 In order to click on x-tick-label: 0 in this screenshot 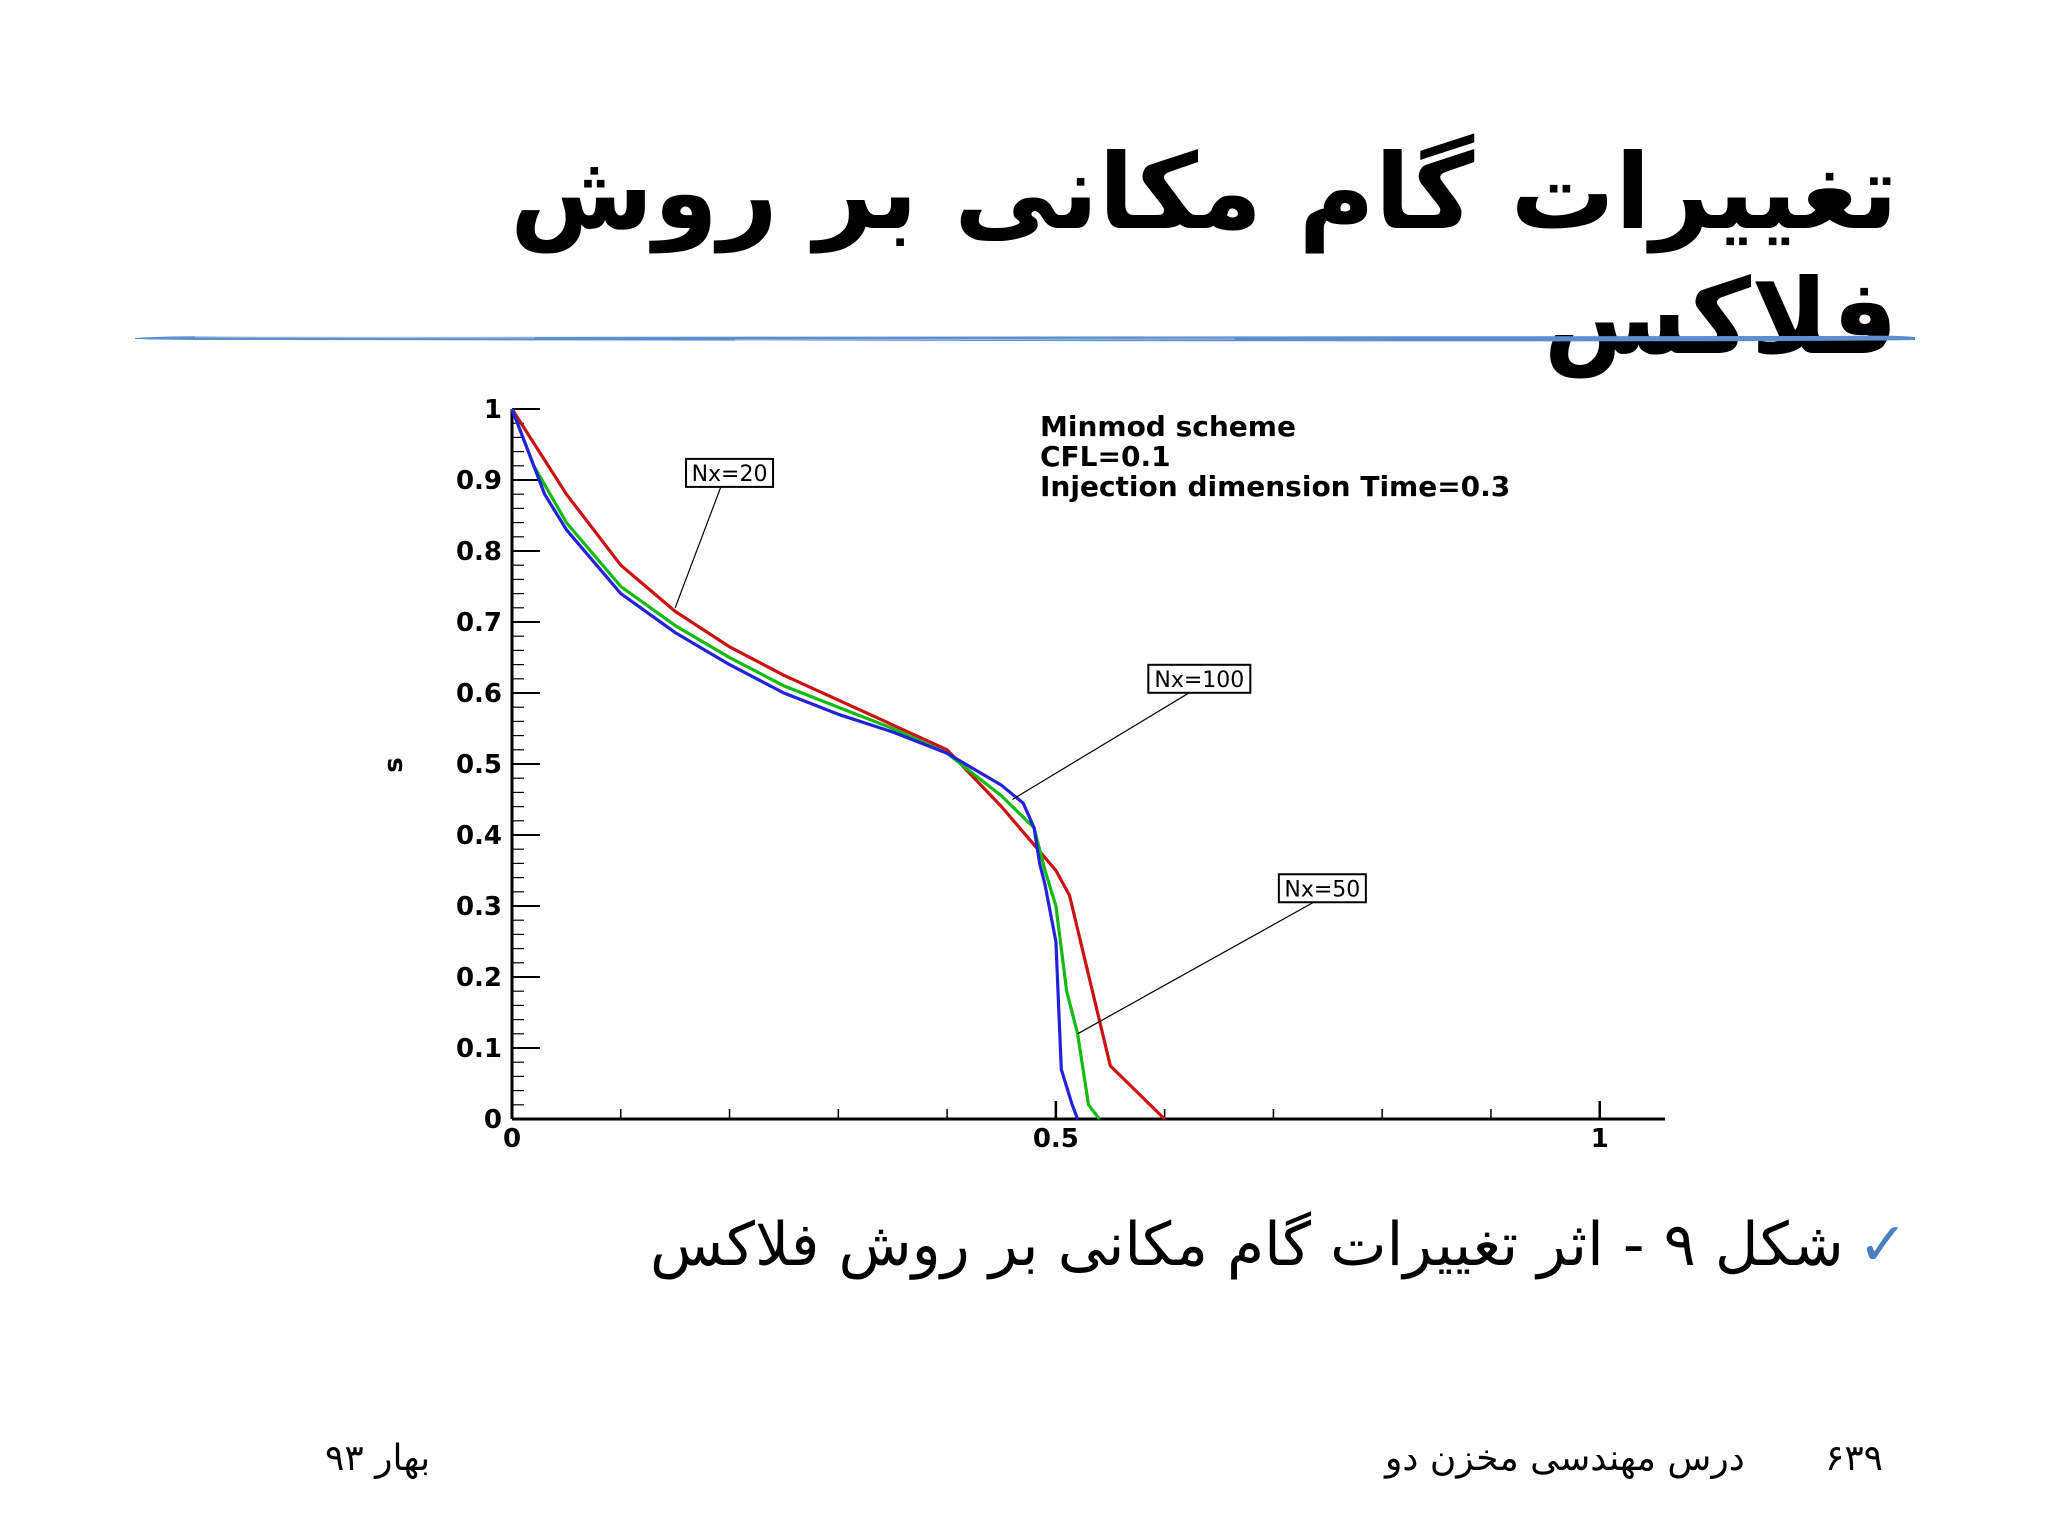, I will do `click(512, 1139)`.